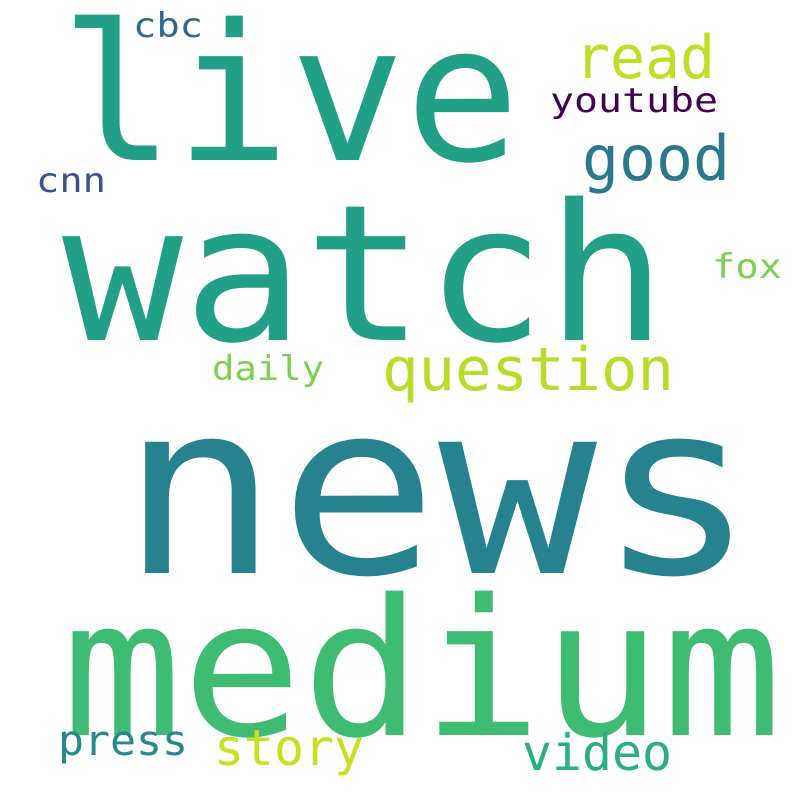  What do you see at coordinates (597, 753) in the screenshot?
I see `word-video: video` at bounding box center [597, 753].